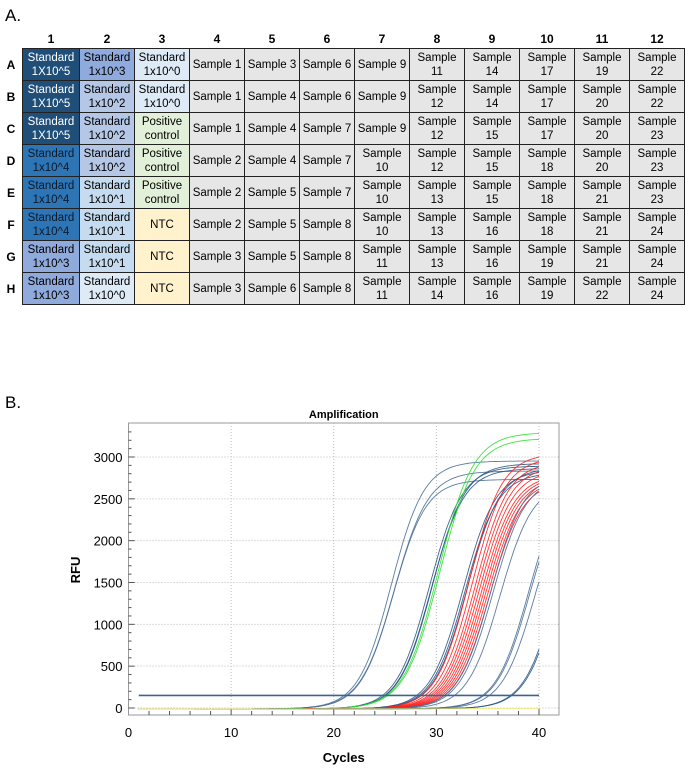 The image size is (700, 773). I want to click on well-B8: Sample 12, so click(437, 96).